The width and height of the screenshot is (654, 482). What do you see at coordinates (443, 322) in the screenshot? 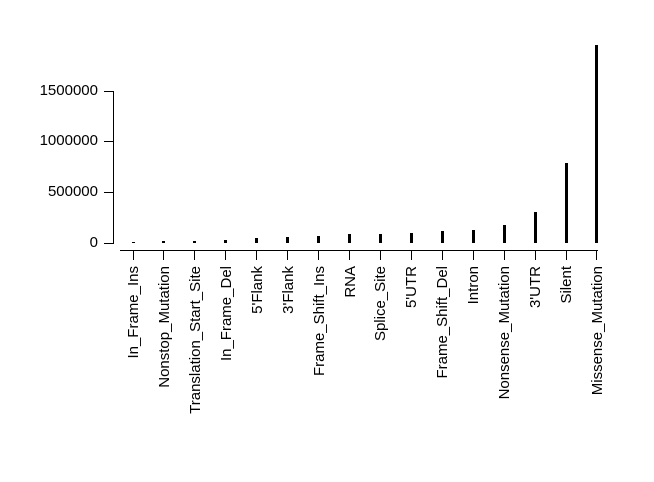
I see `x-tick-label: Frame_Shift_Del` at bounding box center [443, 322].